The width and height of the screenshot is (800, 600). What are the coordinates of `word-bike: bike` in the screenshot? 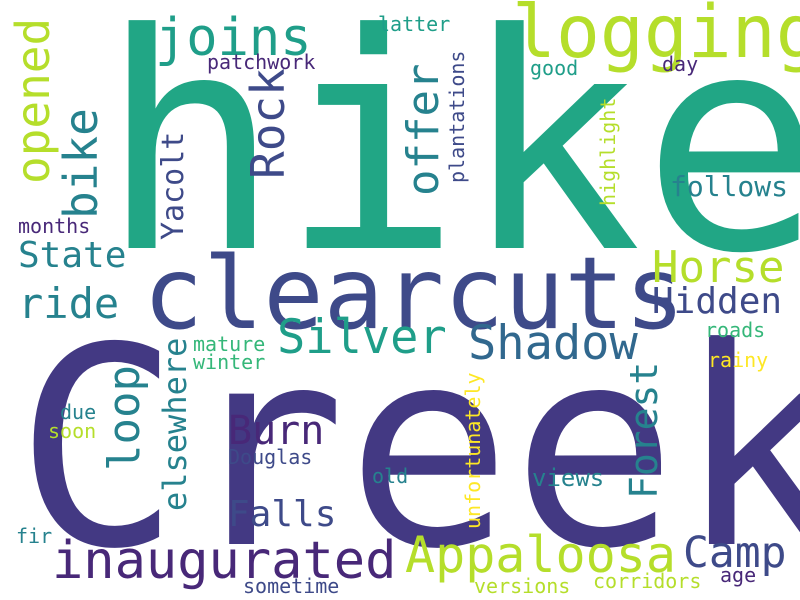 It's located at (81, 163).